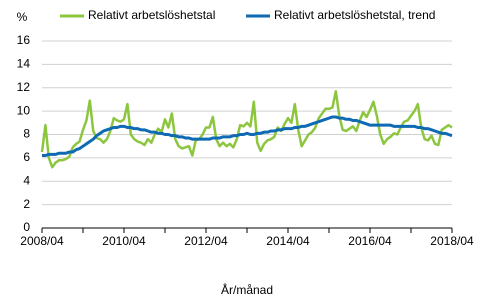  Describe the element at coordinates (42, 241) in the screenshot. I see `x-tick-label: 2008/04` at that location.